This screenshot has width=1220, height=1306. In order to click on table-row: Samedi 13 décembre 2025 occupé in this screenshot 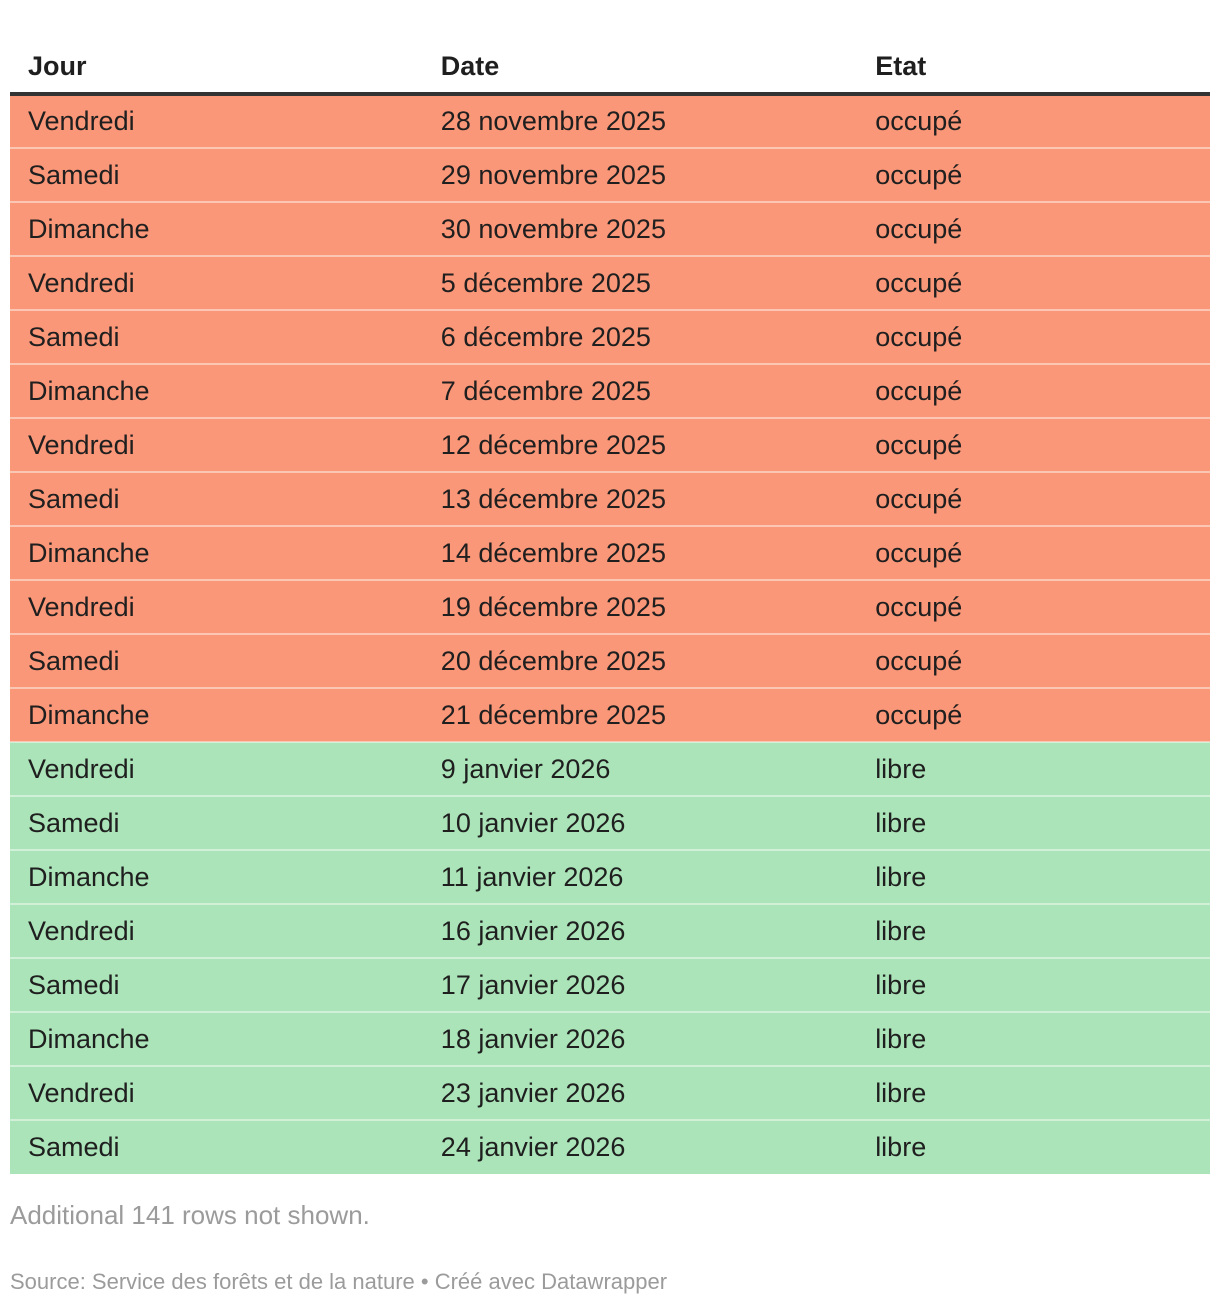, I will do `click(610, 498)`.